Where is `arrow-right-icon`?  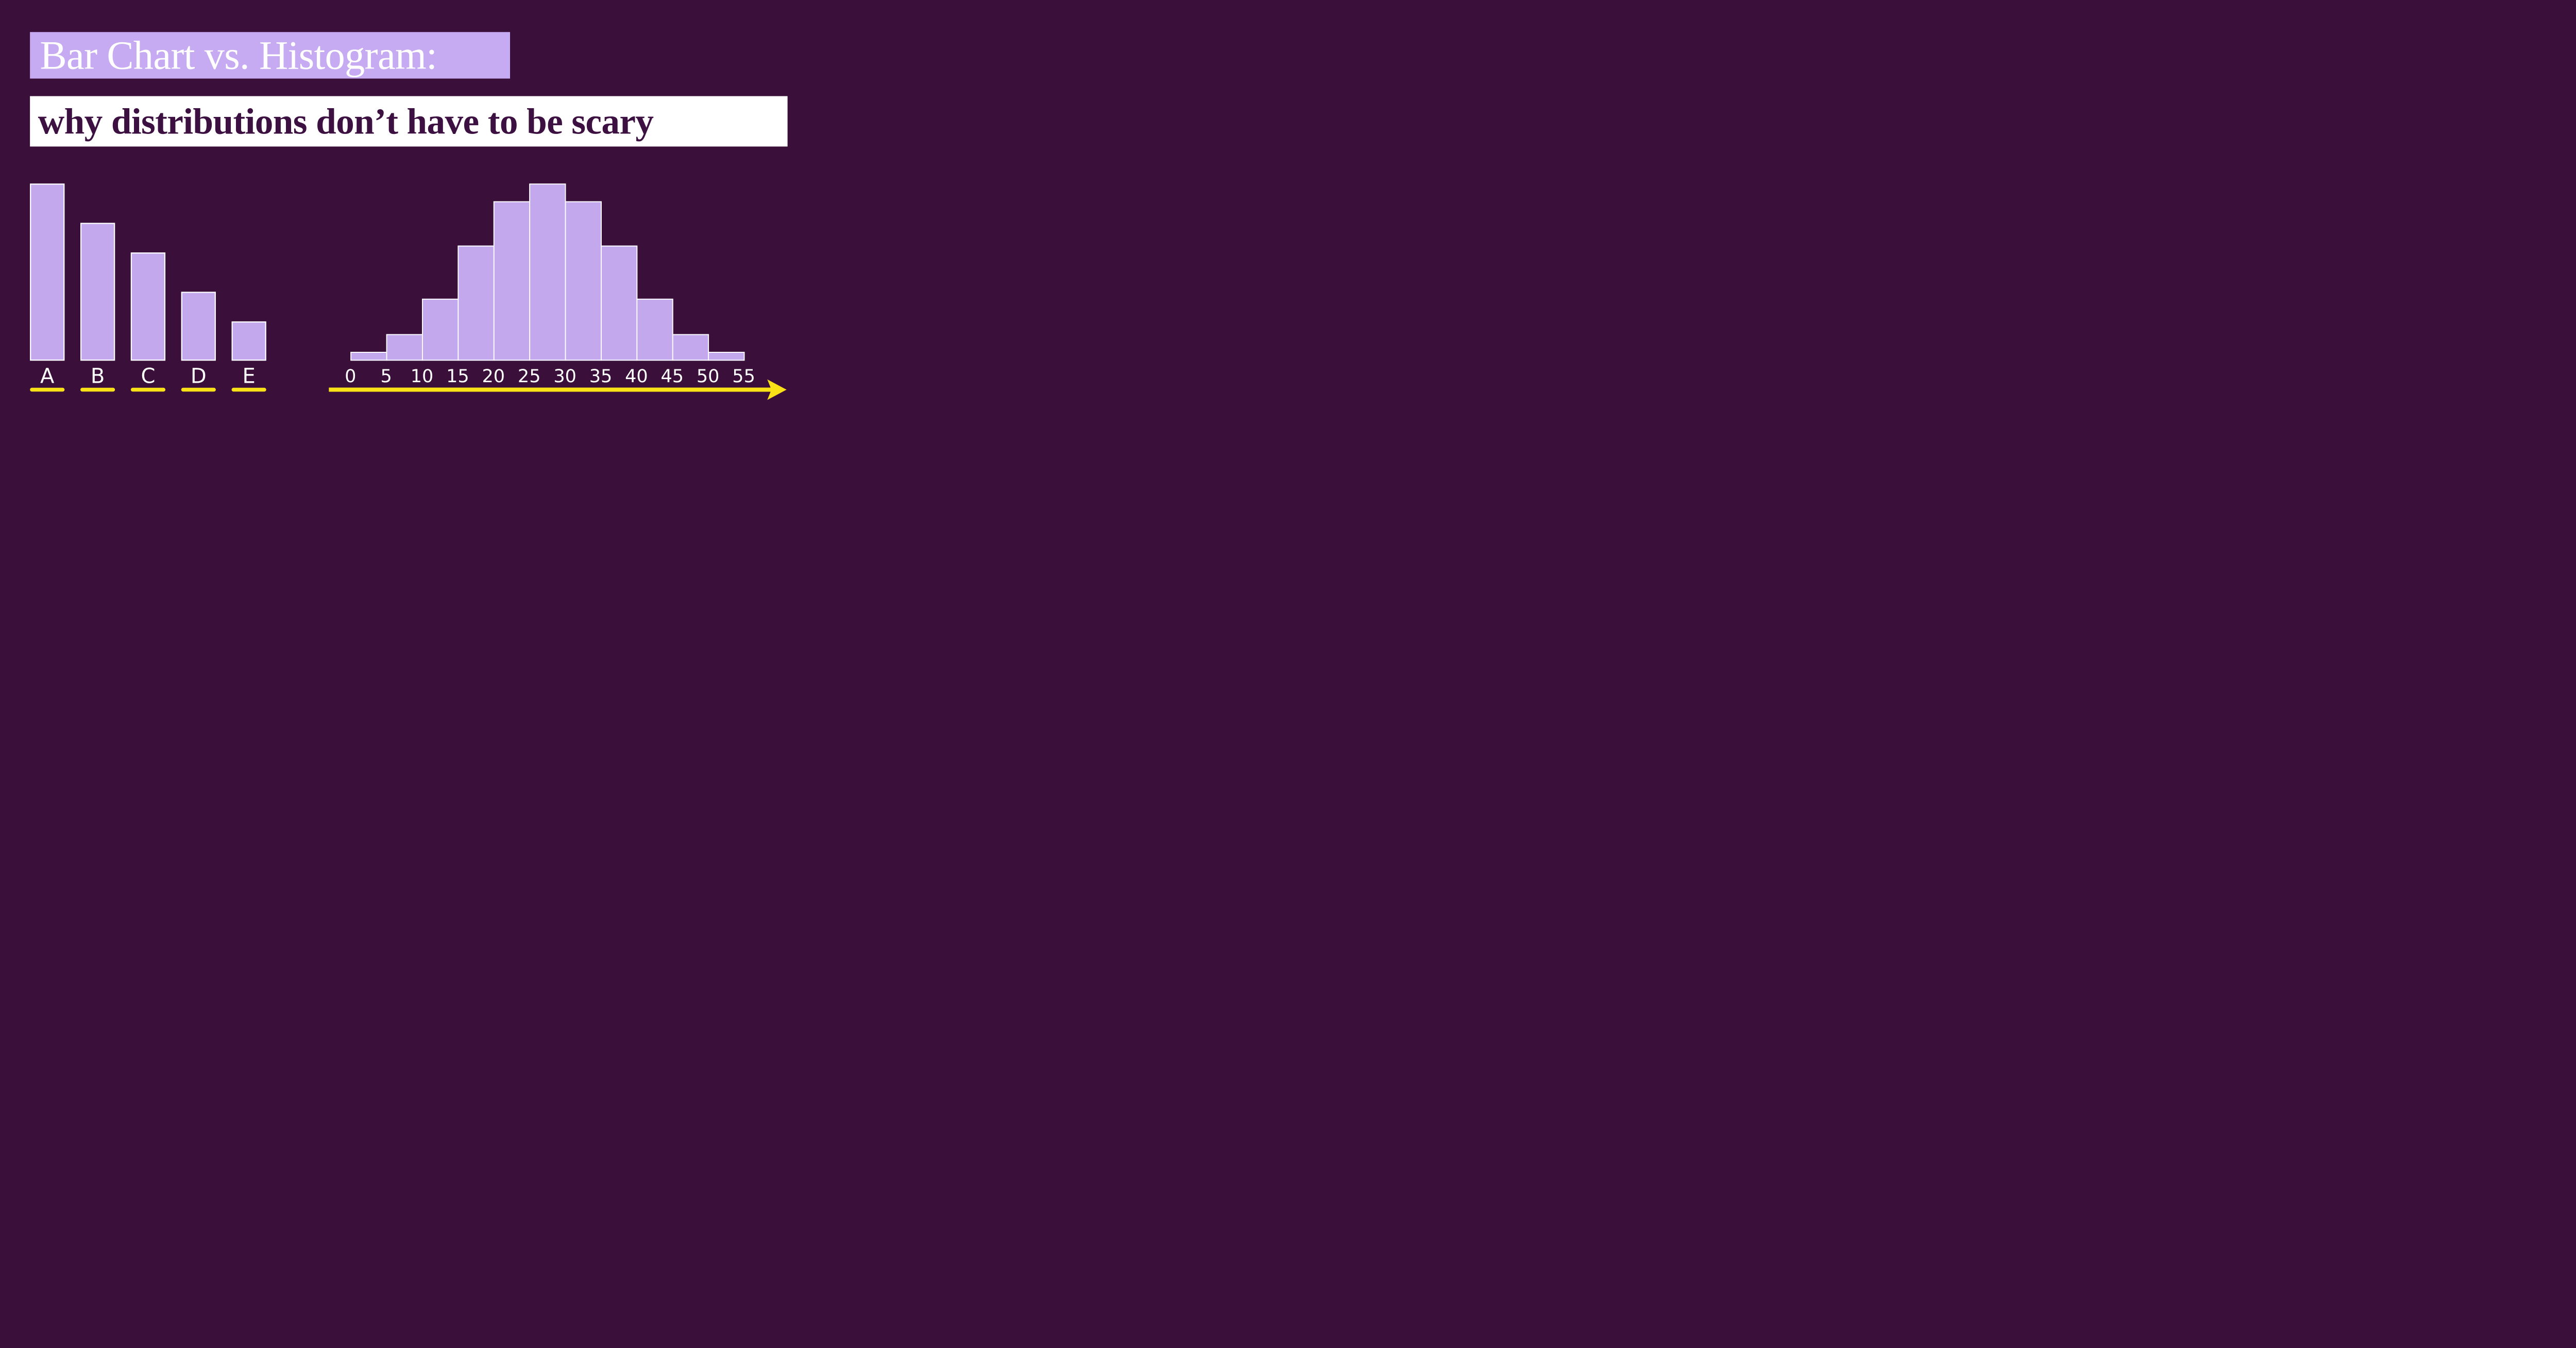 arrow-right-icon is located at coordinates (777, 389).